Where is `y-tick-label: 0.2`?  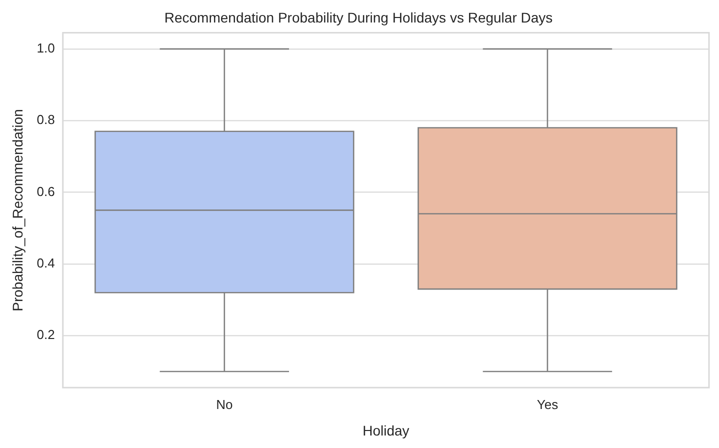 y-tick-label: 0.2 is located at coordinates (45, 334).